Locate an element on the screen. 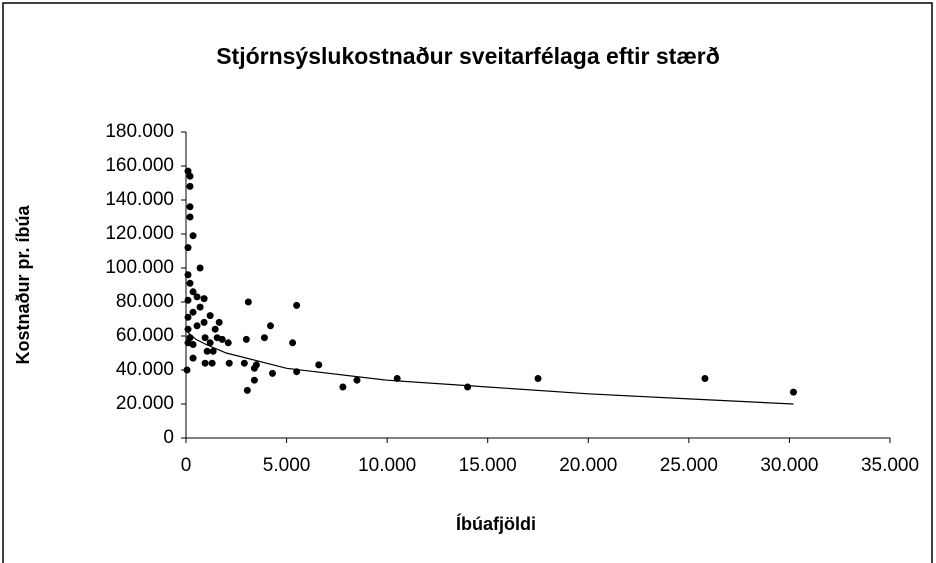 Image resolution: width=936 pixels, height=563 pixels. y-tick-label: 160.000 is located at coordinates (139, 165).